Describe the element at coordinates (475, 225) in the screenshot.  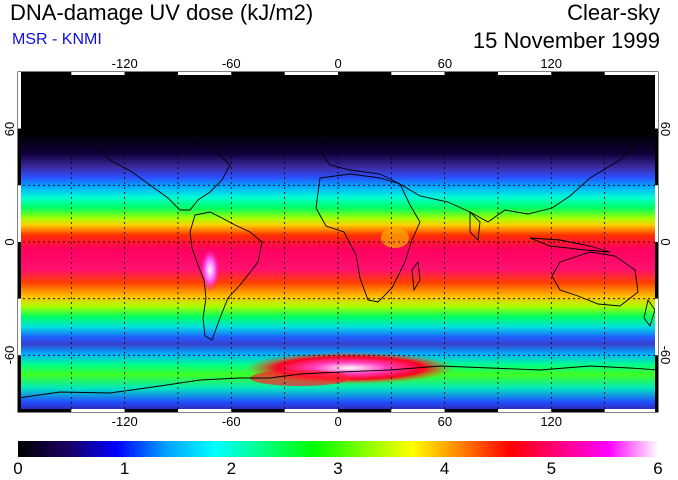
I see `india-coast` at that location.